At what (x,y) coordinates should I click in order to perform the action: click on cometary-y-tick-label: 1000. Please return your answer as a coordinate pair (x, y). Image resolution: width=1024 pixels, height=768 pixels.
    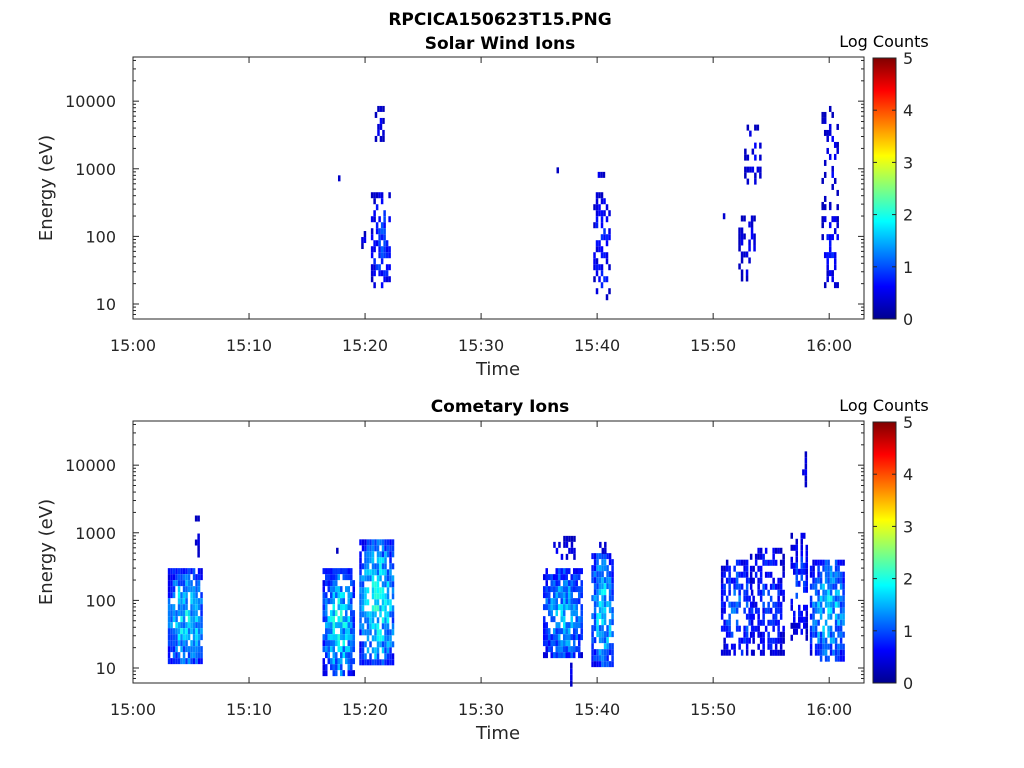
    Looking at the image, I should click on (95, 533).